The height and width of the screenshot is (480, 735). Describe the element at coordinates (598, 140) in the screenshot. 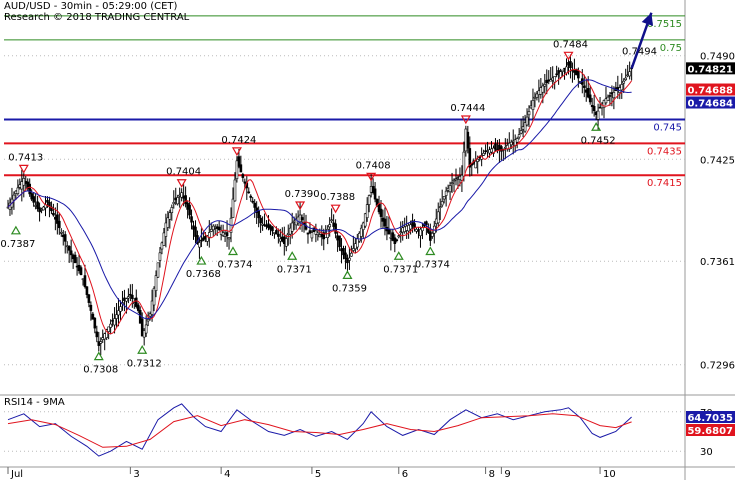

I see `swing-low-label: 0.7452` at that location.